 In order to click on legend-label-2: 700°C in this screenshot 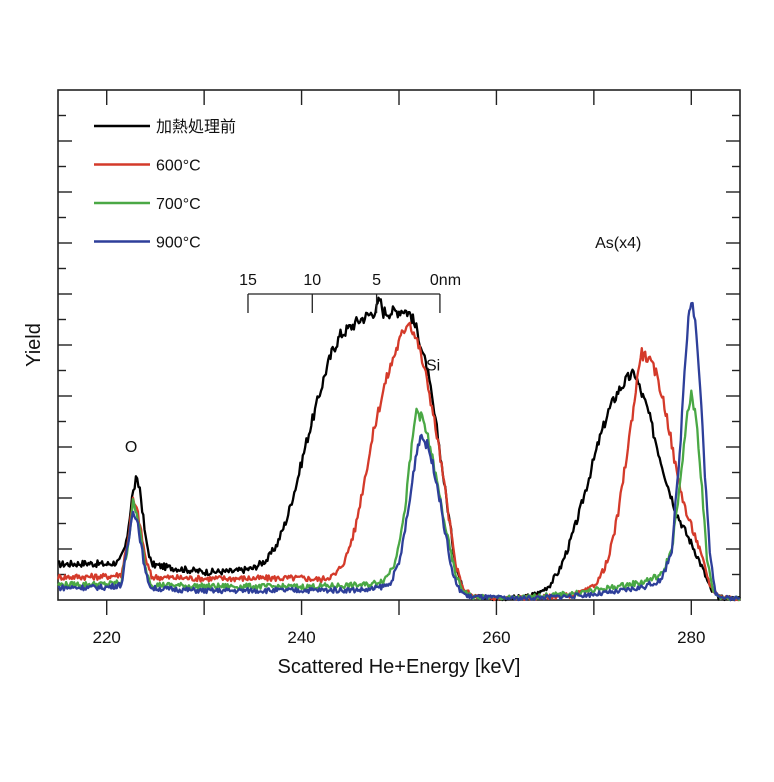, I will do `click(178, 204)`.